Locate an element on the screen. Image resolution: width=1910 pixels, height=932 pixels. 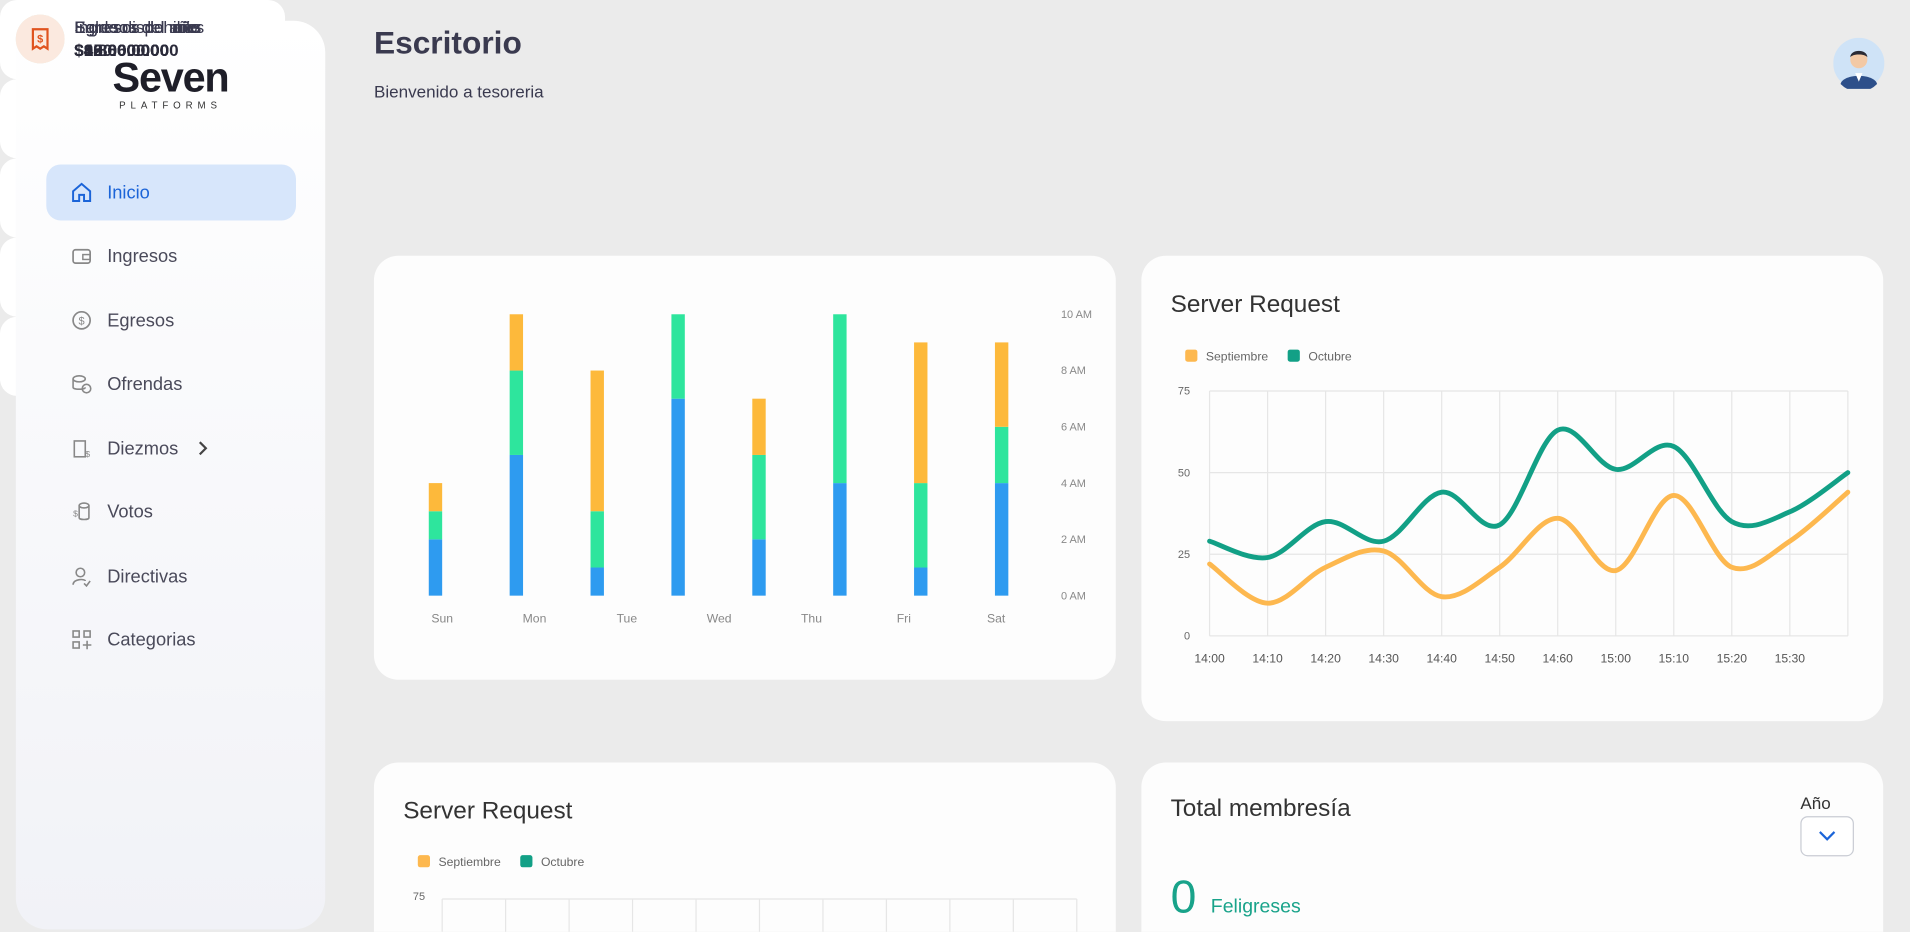
y-tick-label: 8 AM is located at coordinates (1073, 371).